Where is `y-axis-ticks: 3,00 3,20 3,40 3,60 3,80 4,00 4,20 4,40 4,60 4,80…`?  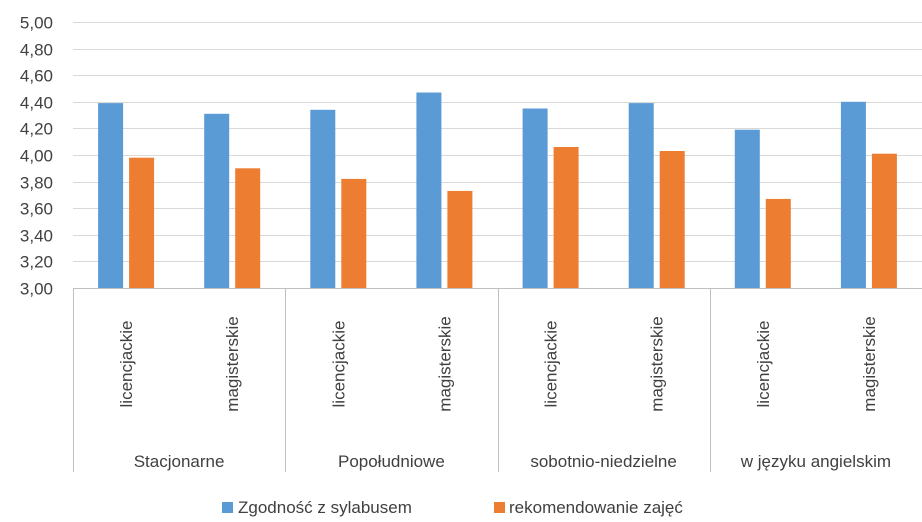 y-axis-ticks: 3,00 3,20 3,40 3,60 3,80 4,00 4,20 4,40 4,60 4,80… is located at coordinates (36, 156).